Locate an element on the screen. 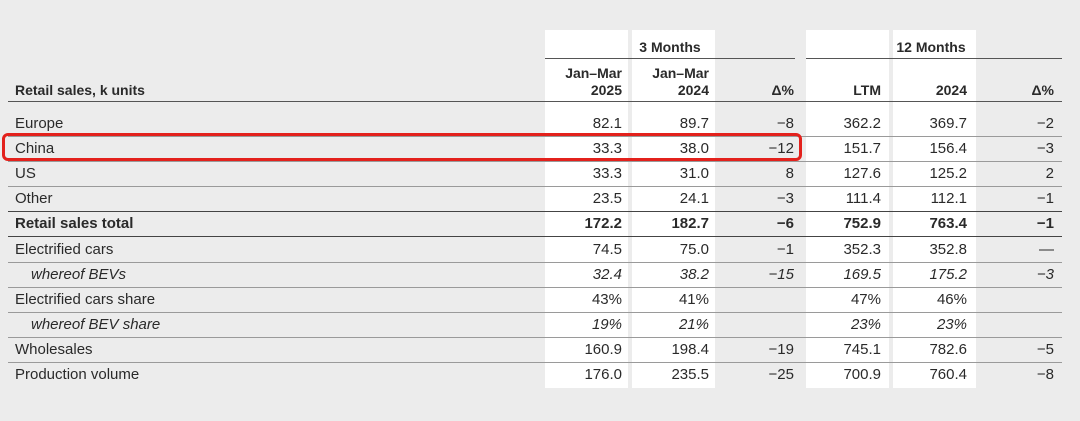 The image size is (1080, 421). row-cell: 176.0 is located at coordinates (603, 374).